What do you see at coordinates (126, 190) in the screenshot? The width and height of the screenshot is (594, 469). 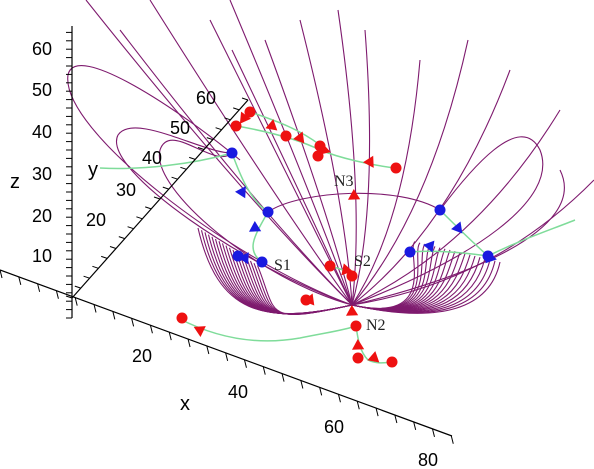 I see `y-tick-label: 30` at bounding box center [126, 190].